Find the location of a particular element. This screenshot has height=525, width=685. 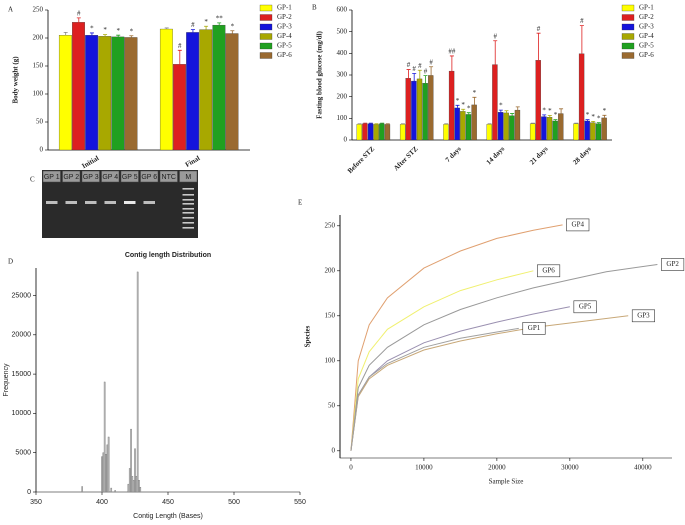

y-tick-label: 600 is located at coordinates (342, 10).